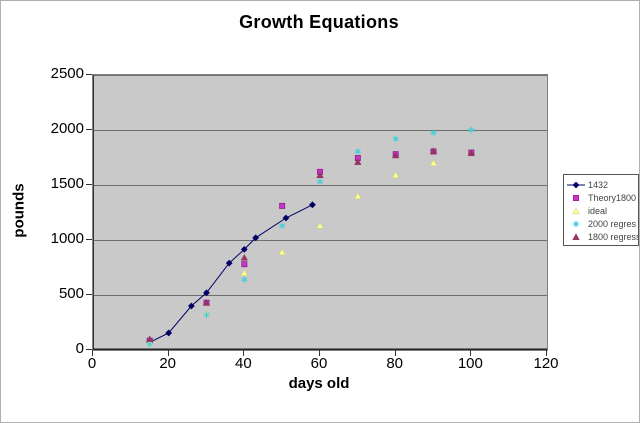 The image size is (640, 423). What do you see at coordinates (598, 184) in the screenshot?
I see `legend-item-label: 1432` at bounding box center [598, 184].